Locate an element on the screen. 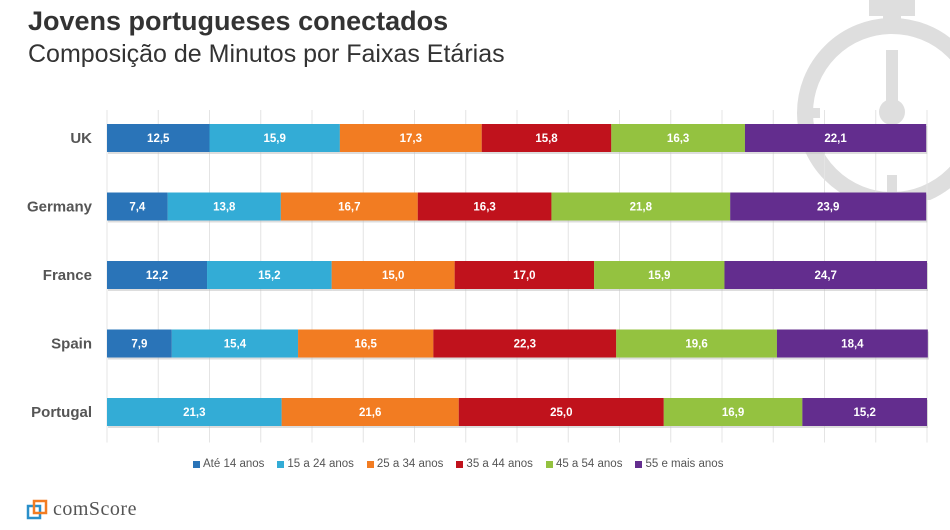  category-label: Germany is located at coordinates (60, 207).